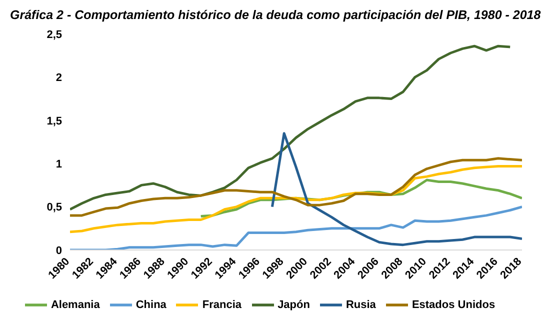  Describe the element at coordinates (59, 78) in the screenshot. I see `y-tick-label: 2` at that location.